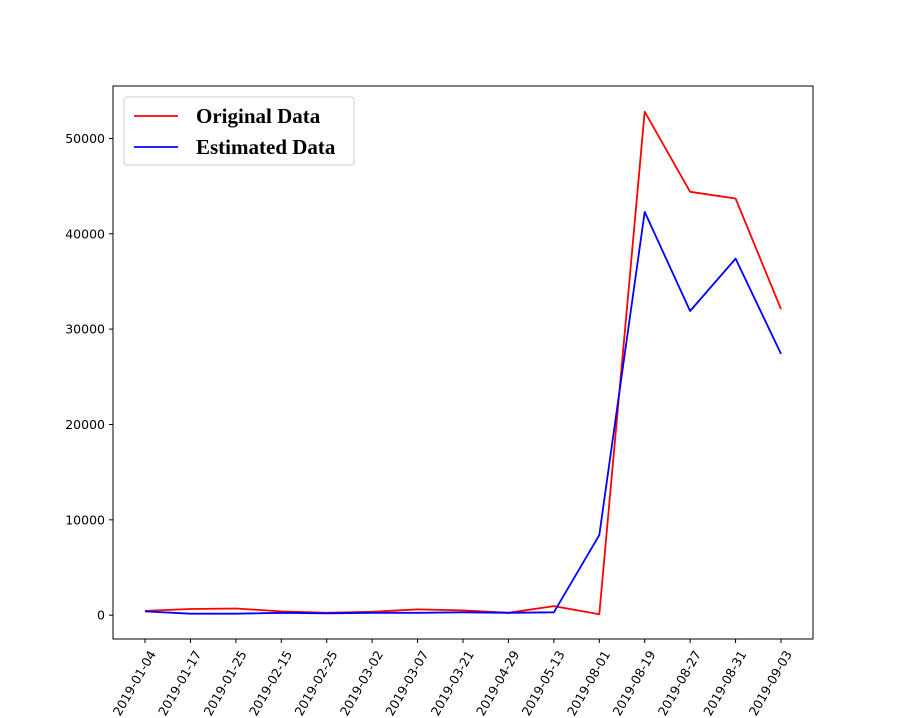 The image size is (903, 718). I want to click on legend-box, so click(239, 131).